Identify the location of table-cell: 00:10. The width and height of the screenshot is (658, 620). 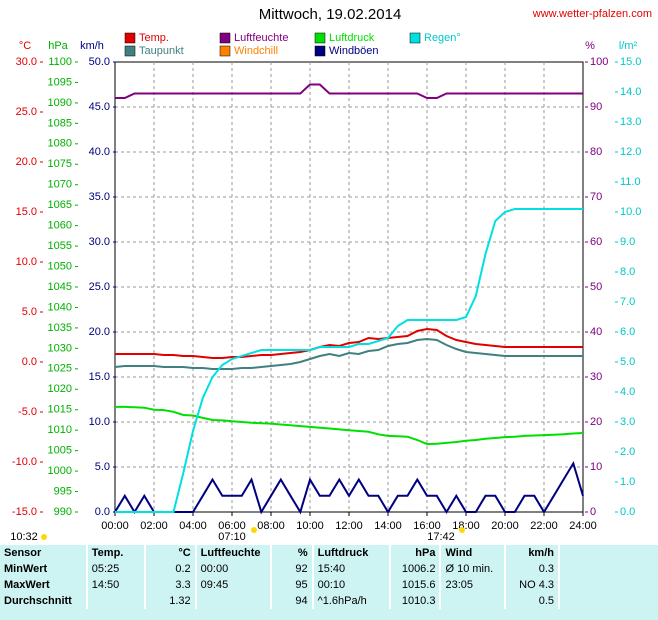
(352, 585).